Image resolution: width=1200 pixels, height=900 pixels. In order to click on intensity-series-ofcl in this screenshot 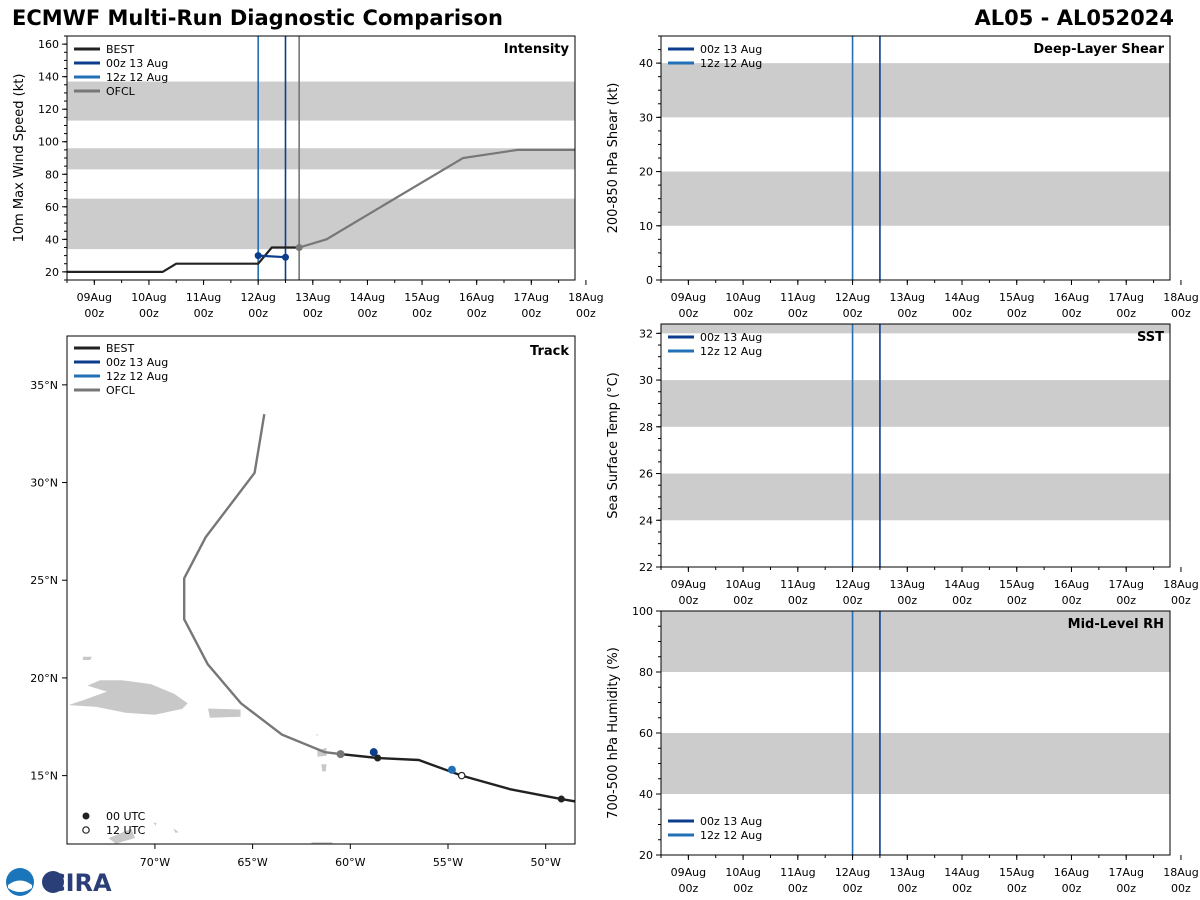, I will do `click(436, 198)`.